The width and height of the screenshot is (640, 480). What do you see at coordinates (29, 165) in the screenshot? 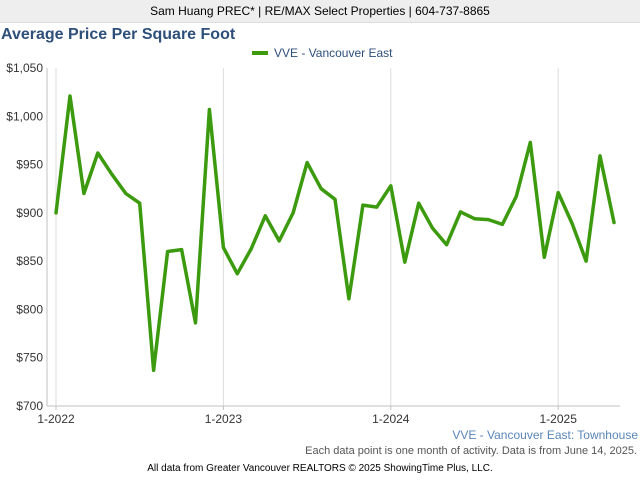
I see `y-tick-label: $950` at bounding box center [29, 165].